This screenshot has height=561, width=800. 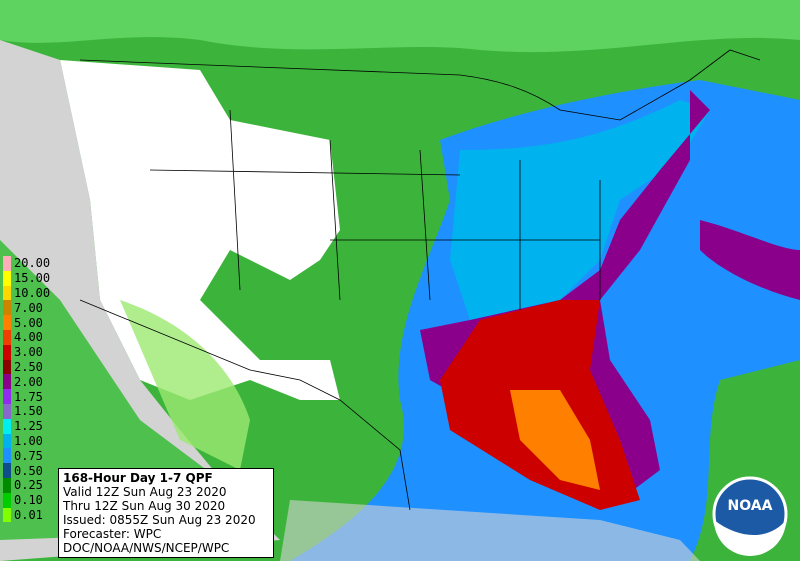 What do you see at coordinates (750, 538) in the screenshot?
I see `logo-wave` at bounding box center [750, 538].